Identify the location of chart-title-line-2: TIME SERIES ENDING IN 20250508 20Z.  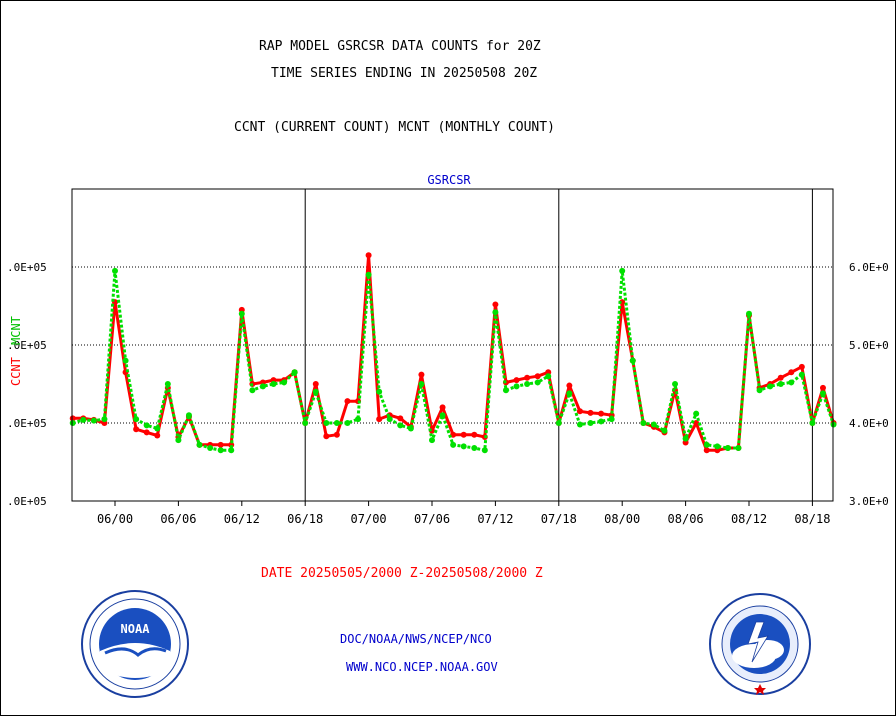
(404, 73).